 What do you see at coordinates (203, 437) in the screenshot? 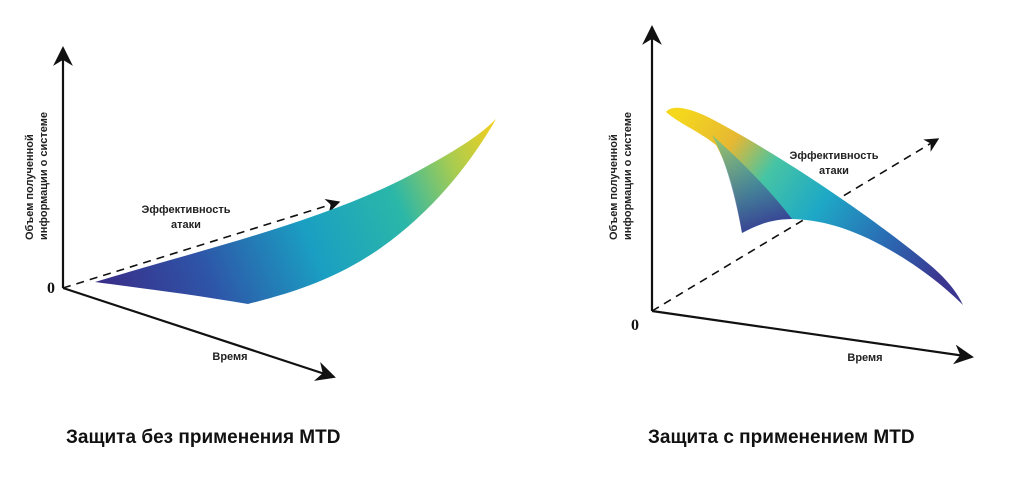
I see `caption-without-mtd: Защита без применения MTD` at bounding box center [203, 437].